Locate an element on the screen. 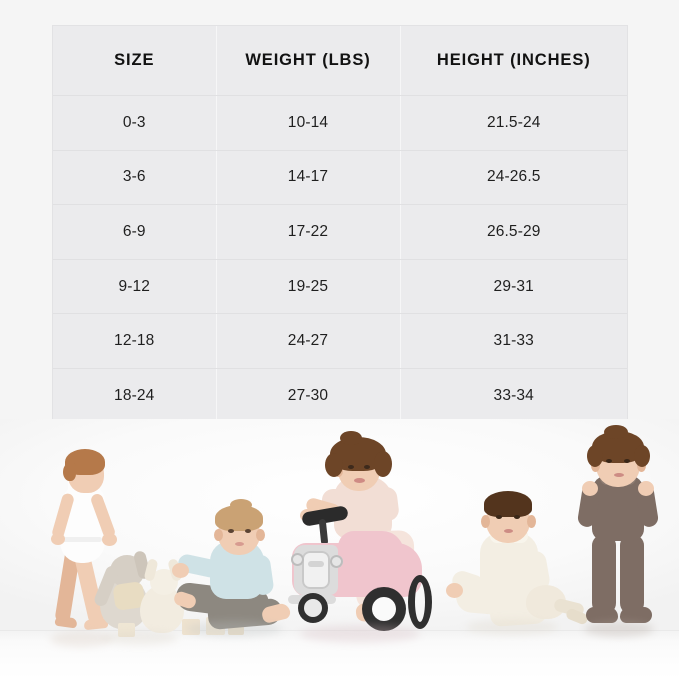  plush-bunny-toys is located at coordinates (140, 596).